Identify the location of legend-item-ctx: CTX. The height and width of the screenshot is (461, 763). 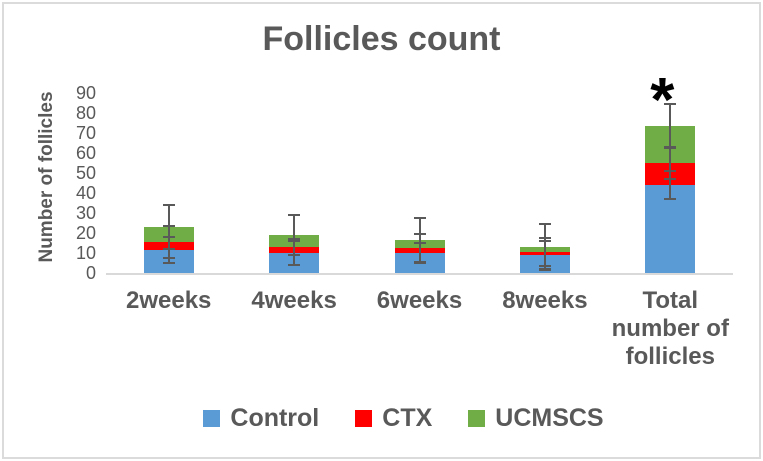
(393, 418).